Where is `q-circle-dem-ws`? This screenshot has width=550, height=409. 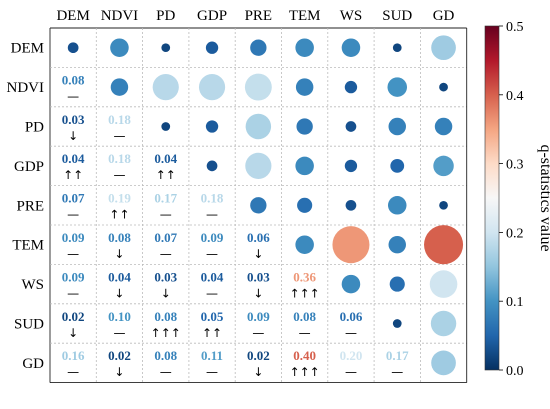
q-circle-dem-ws is located at coordinates (351, 47).